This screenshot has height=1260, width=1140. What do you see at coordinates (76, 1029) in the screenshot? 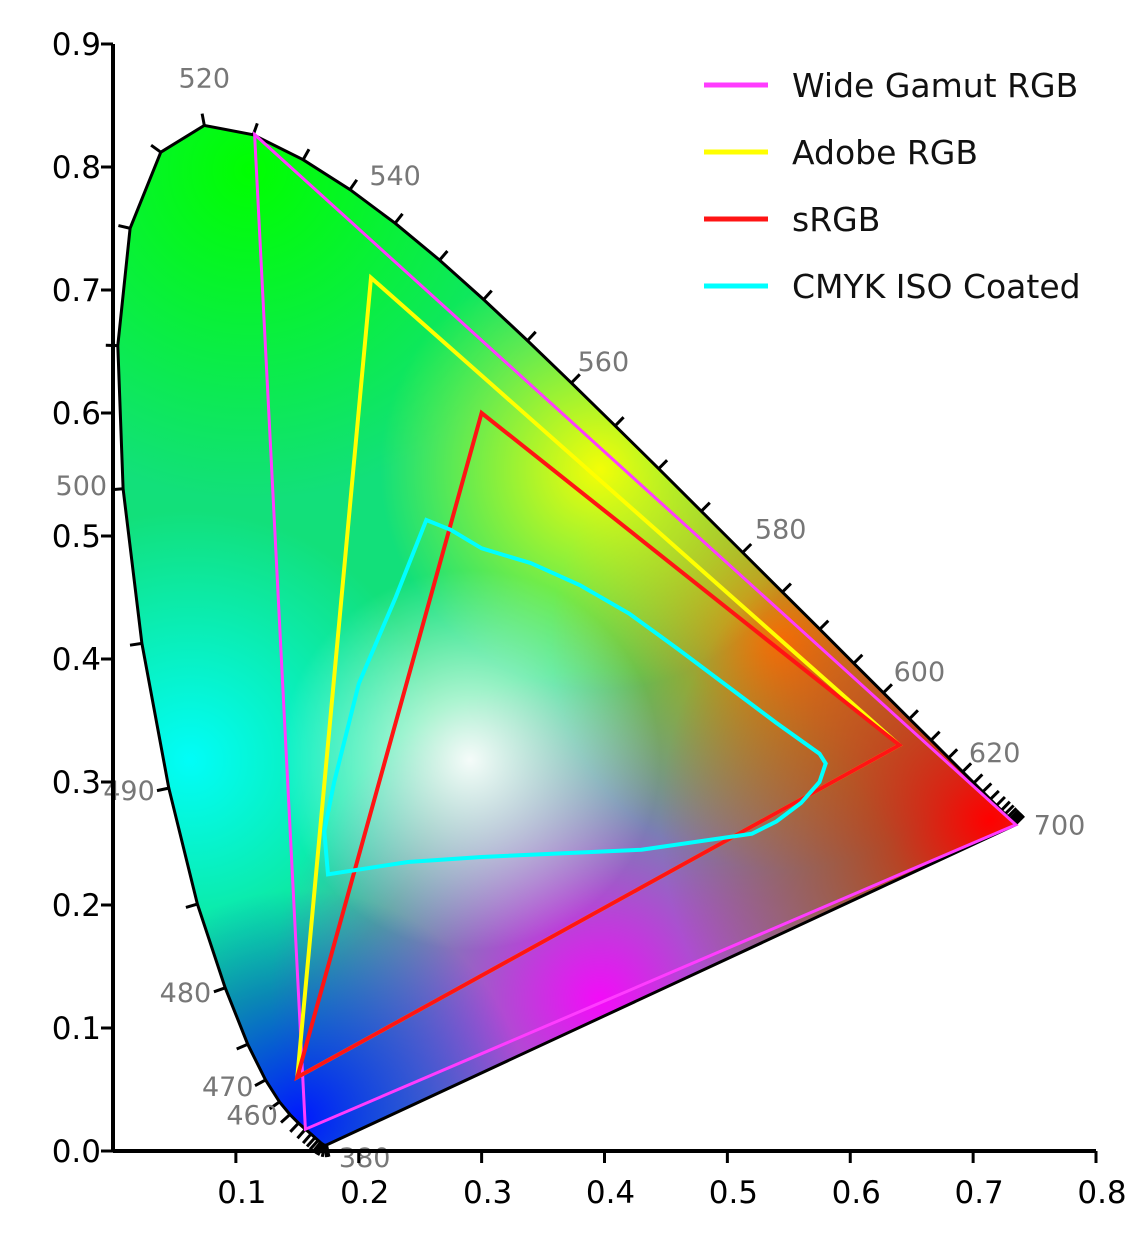
I see `y-tick-label: 0.1` at bounding box center [76, 1029].